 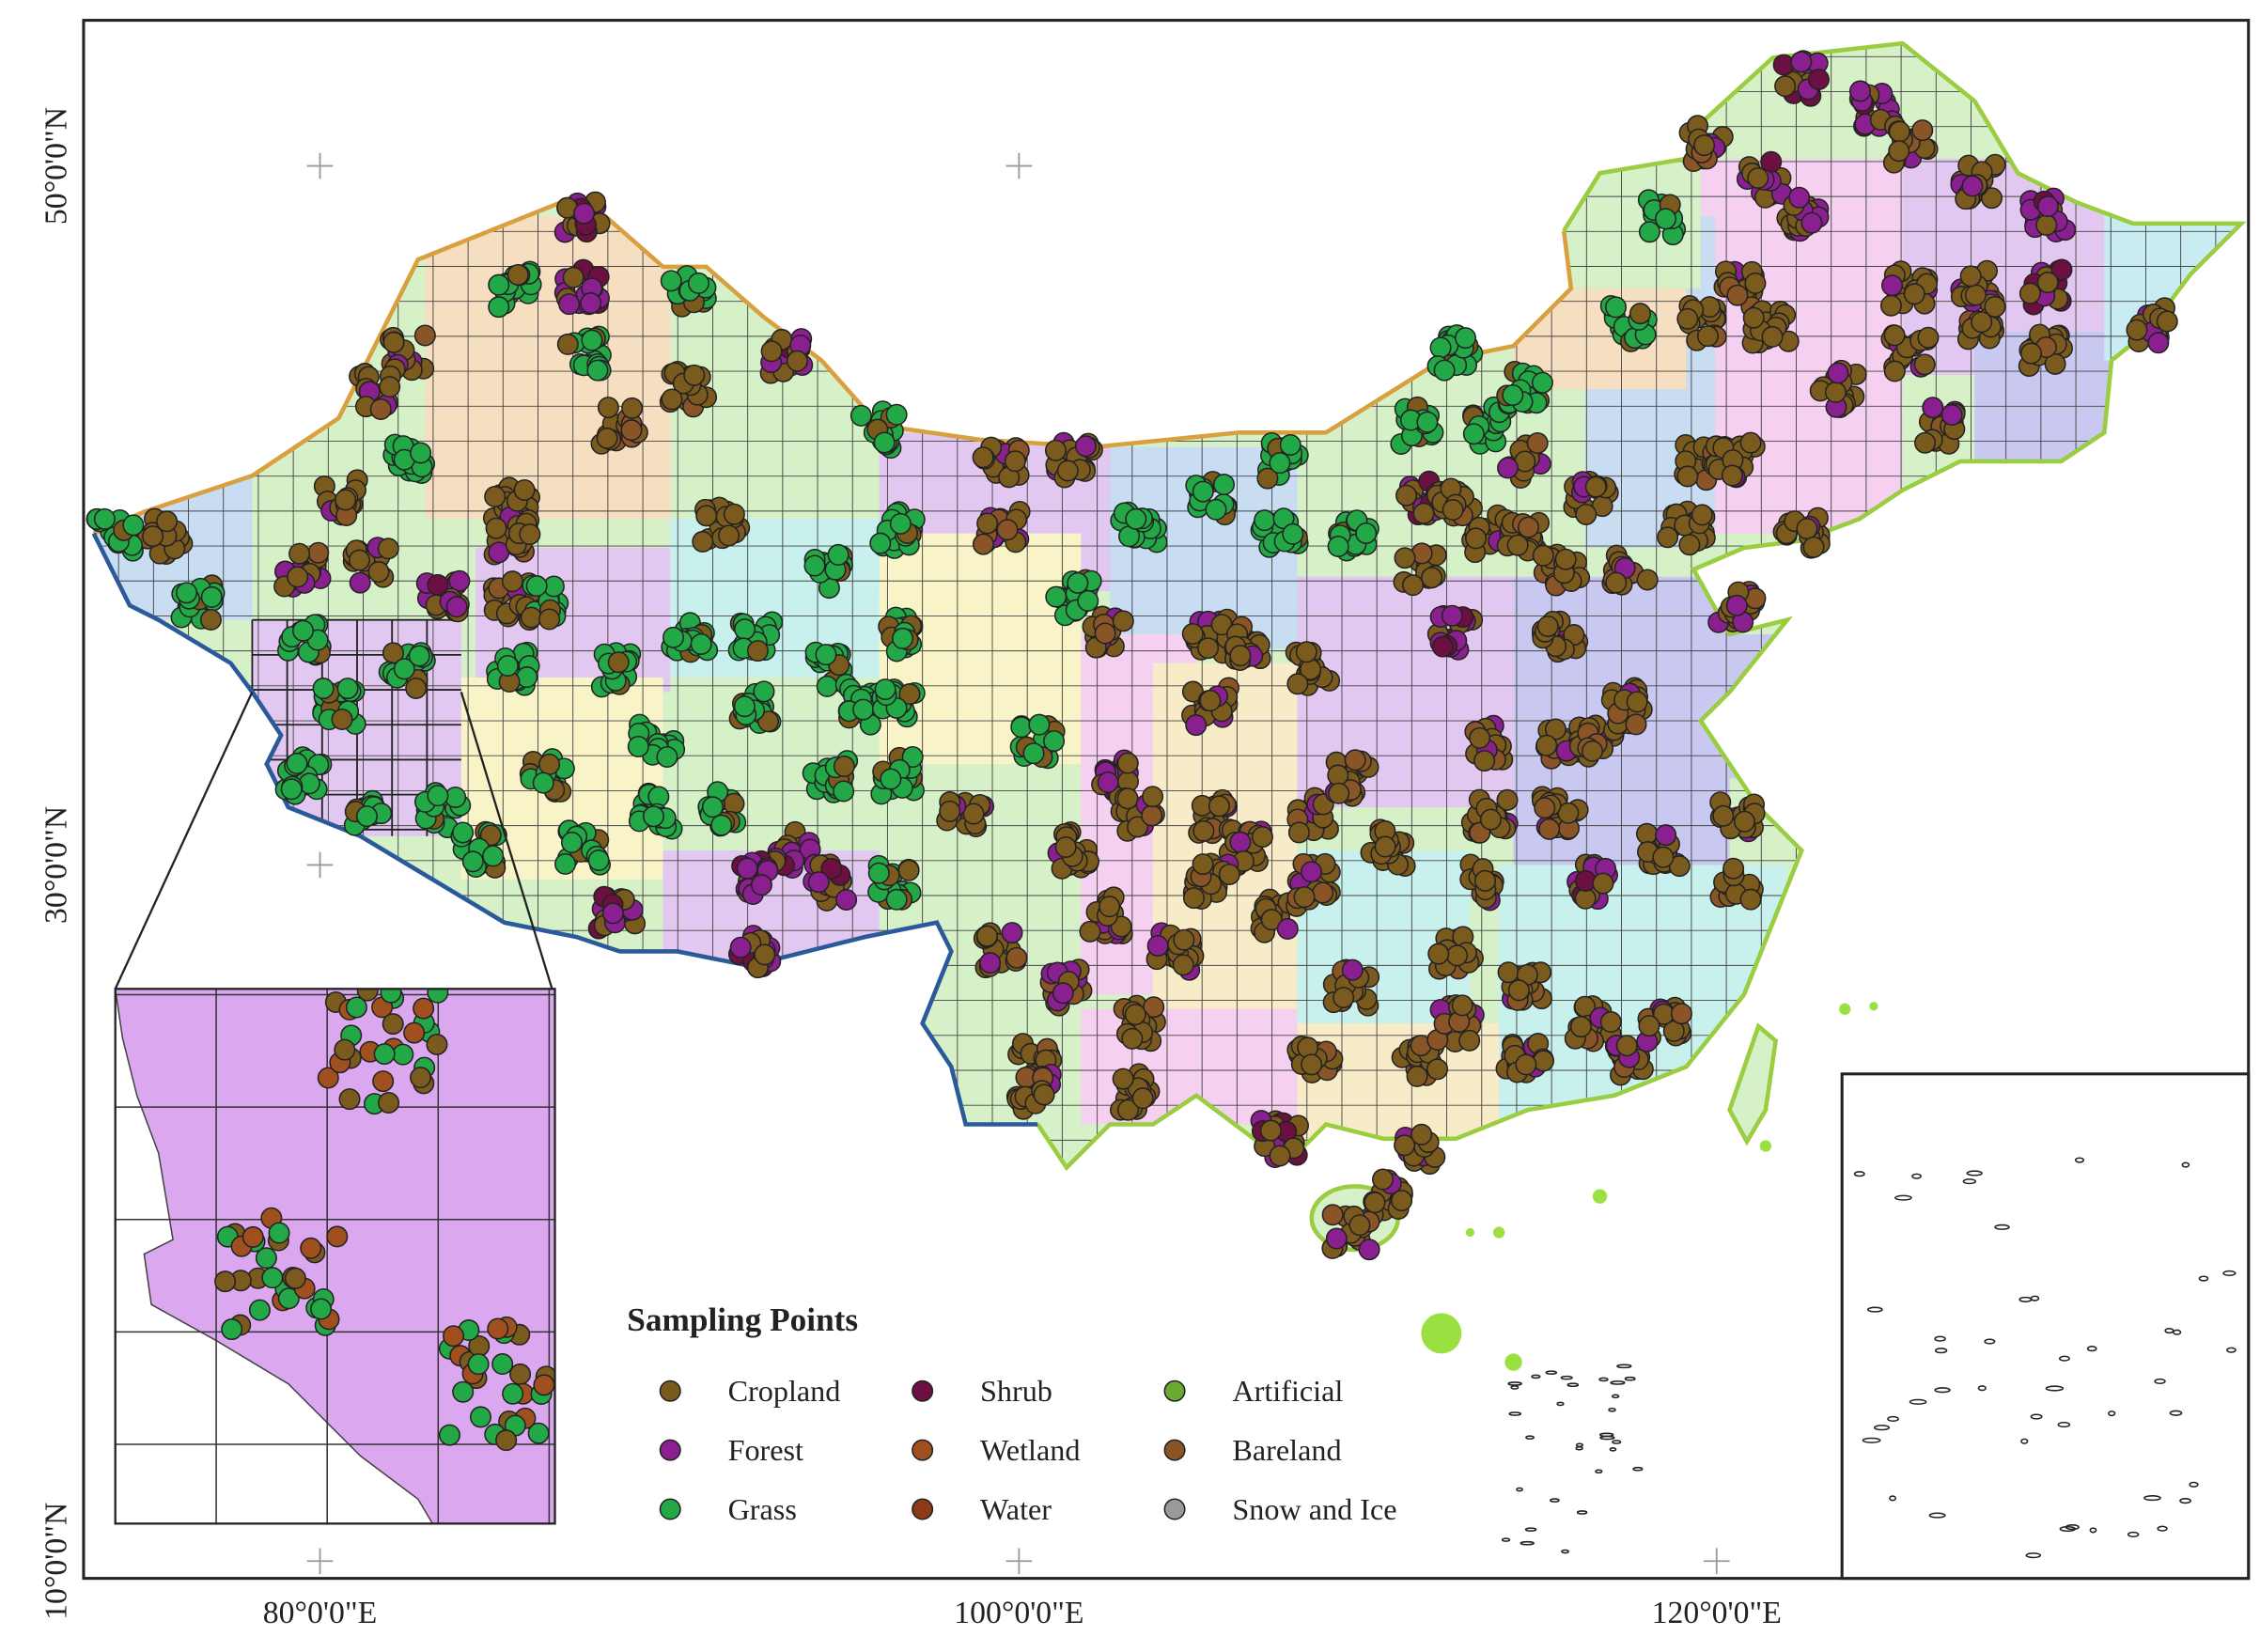 I want to click on legend-label: Snow and Ice, so click(x=1314, y=1509).